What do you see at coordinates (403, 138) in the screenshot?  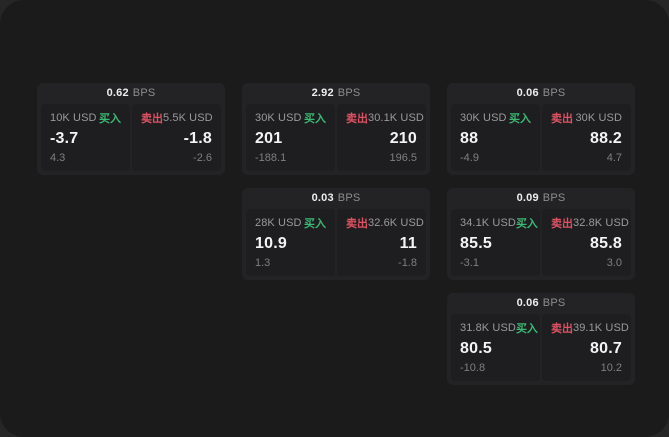 I see `sell-price: 210` at bounding box center [403, 138].